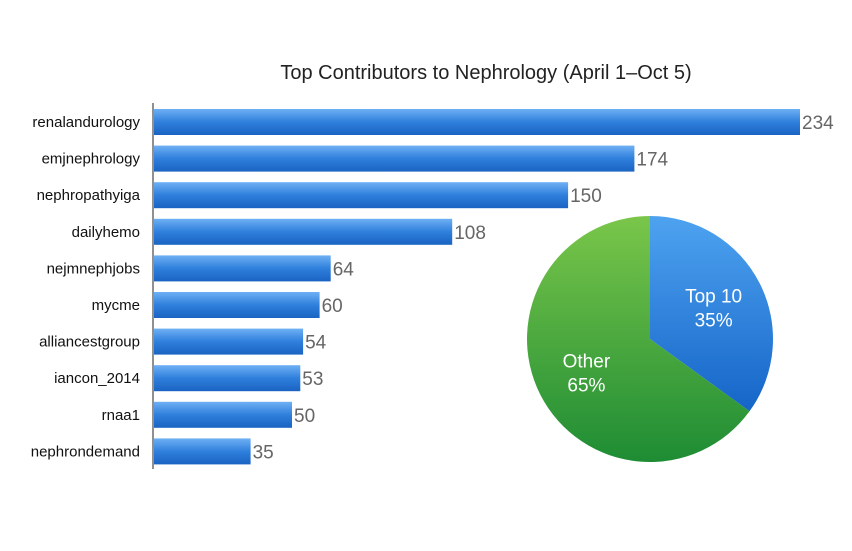  I want to click on category-label: nejmnephjobs, so click(93, 268).